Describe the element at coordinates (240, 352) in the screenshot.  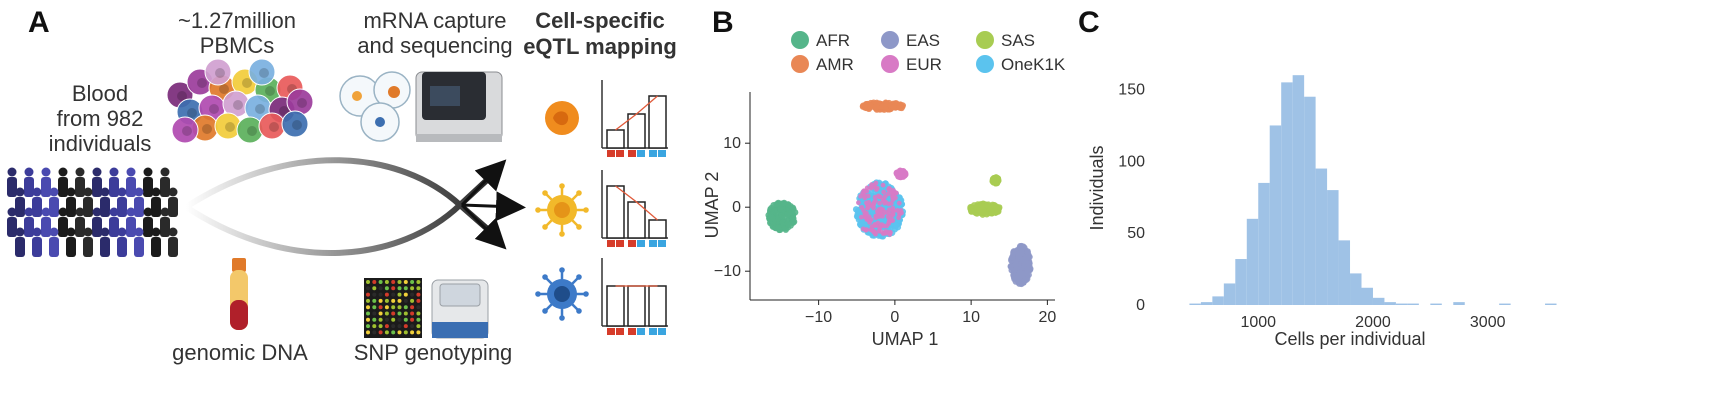
I see `genomic-dna-text: genomic DNA` at that location.